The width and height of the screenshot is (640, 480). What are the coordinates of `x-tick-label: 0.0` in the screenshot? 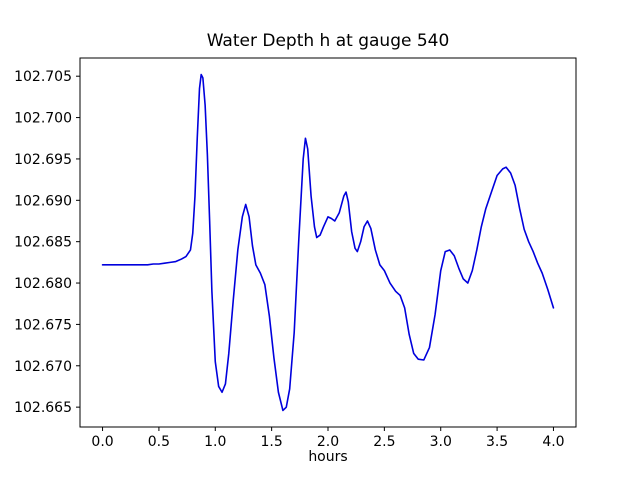 It's located at (102, 442).